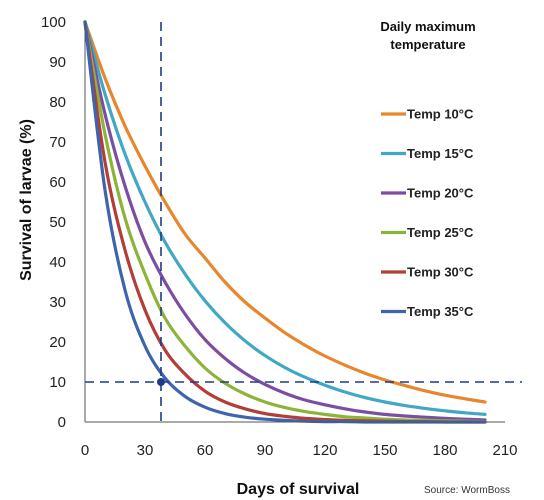 Image resolution: width=544 pixels, height=500 pixels. Describe the element at coordinates (57, 142) in the screenshot. I see `y-tick-label: 70` at that location.